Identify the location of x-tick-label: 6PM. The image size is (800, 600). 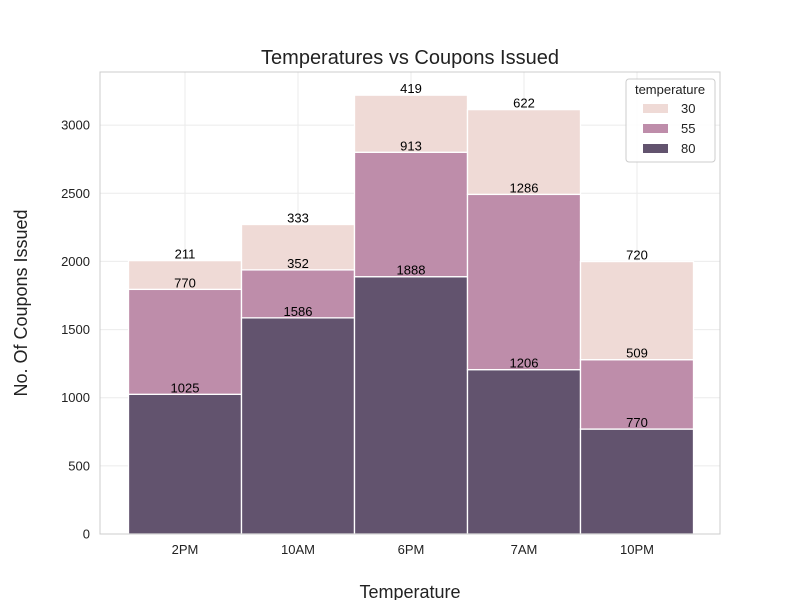
(411, 549).